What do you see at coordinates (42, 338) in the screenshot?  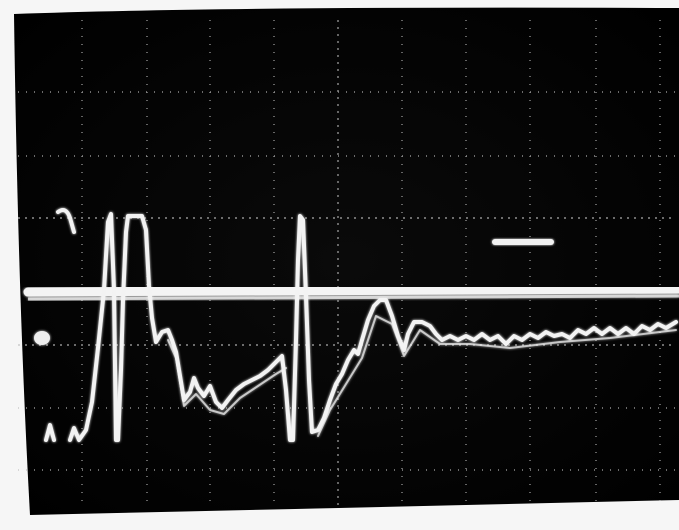 I see `left-edge-artifact` at bounding box center [42, 338].